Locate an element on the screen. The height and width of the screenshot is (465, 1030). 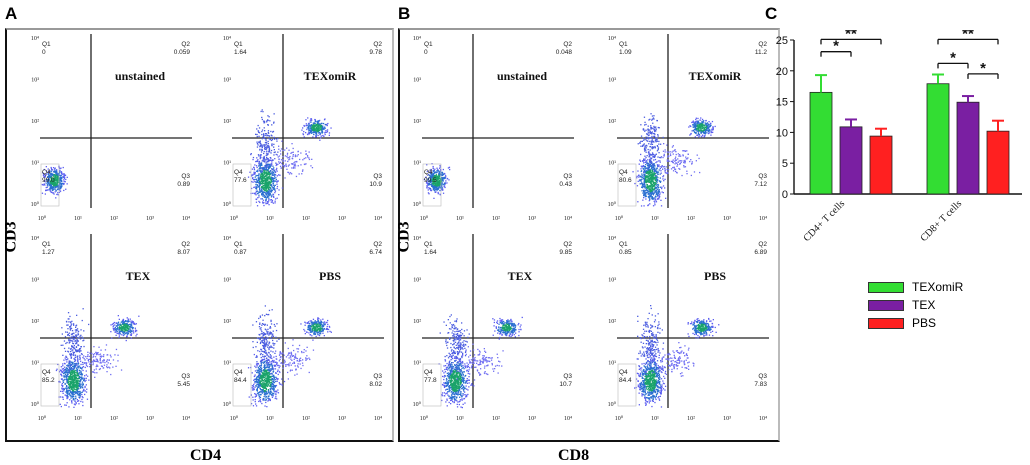
panel-a-x-title: CD4 is located at coordinates (205, 456).